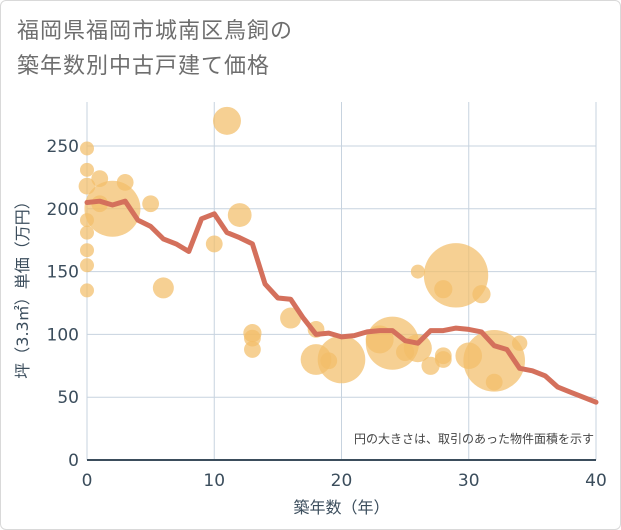 This screenshot has width=621, height=530. Describe the element at coordinates (155, 49) in the screenshot. I see `chart-title: 福岡県福岡市城南区鳥飼の 築年数別中古戸建て価格` at that location.